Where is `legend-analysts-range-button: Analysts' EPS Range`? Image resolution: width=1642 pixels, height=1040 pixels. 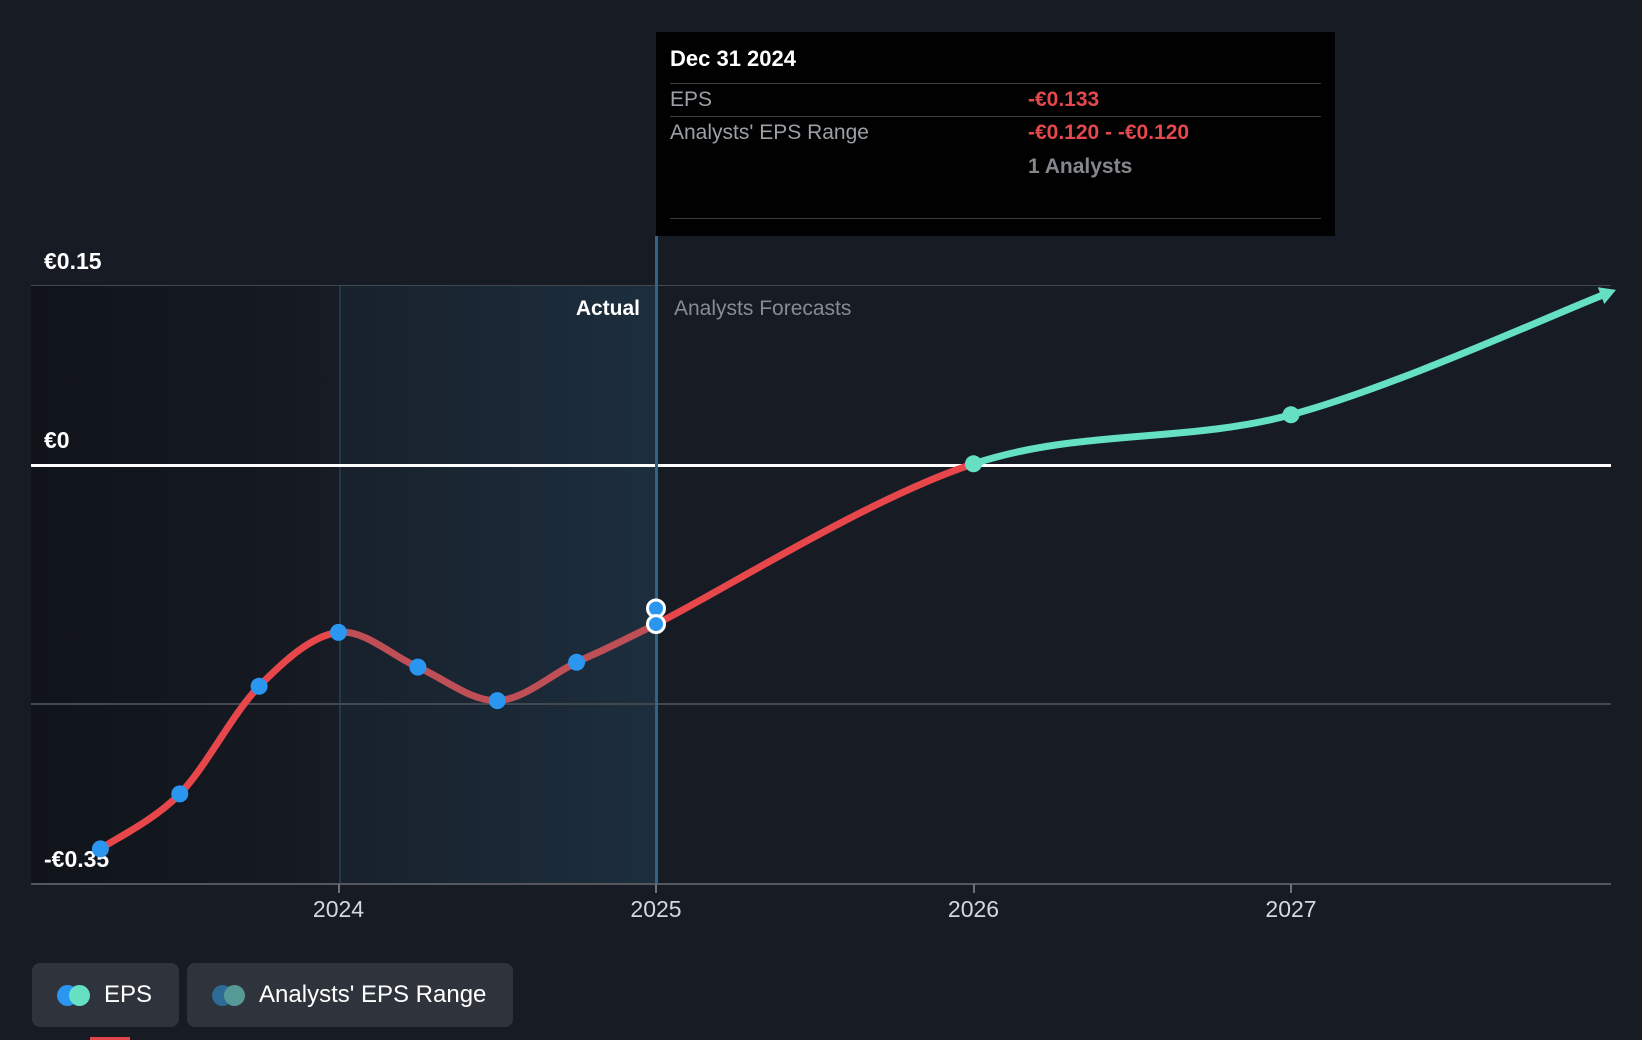 legend-analysts-range-button: Analysts' EPS Range is located at coordinates (350, 995).